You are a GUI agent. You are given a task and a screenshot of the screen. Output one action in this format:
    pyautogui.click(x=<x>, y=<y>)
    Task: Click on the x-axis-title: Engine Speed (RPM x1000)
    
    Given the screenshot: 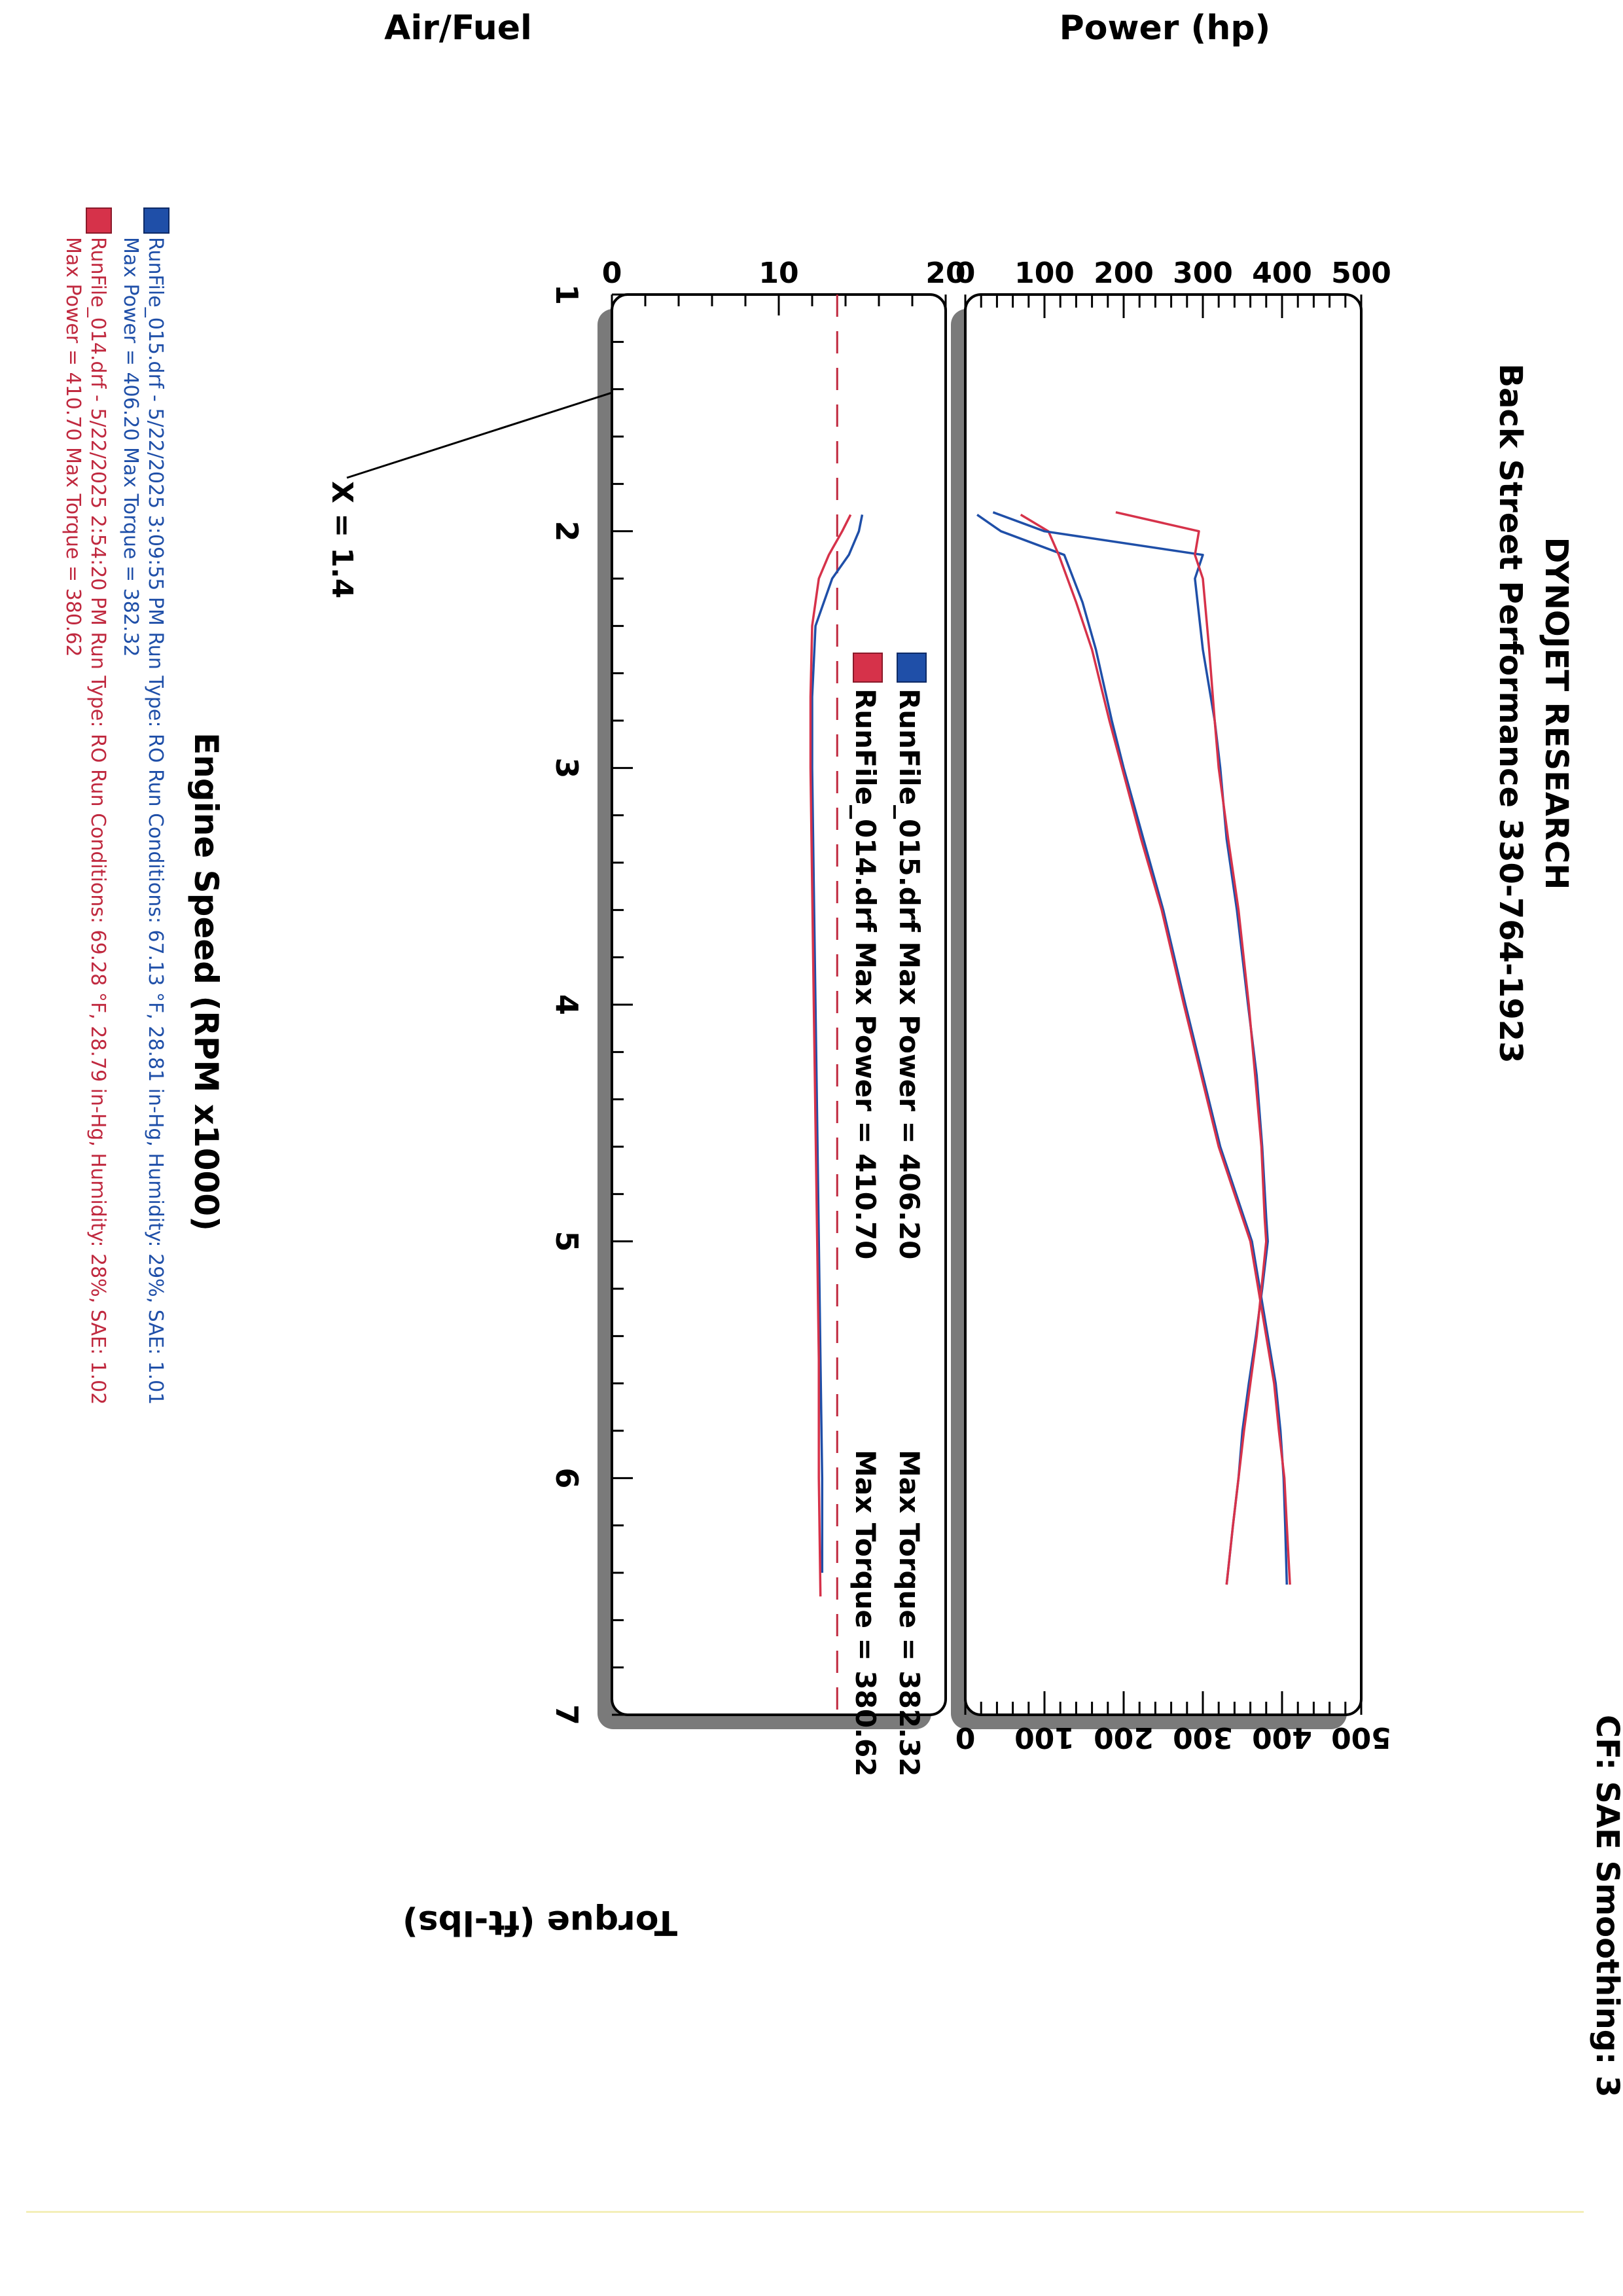 What is the action you would take?
    pyautogui.click(x=206, y=982)
    